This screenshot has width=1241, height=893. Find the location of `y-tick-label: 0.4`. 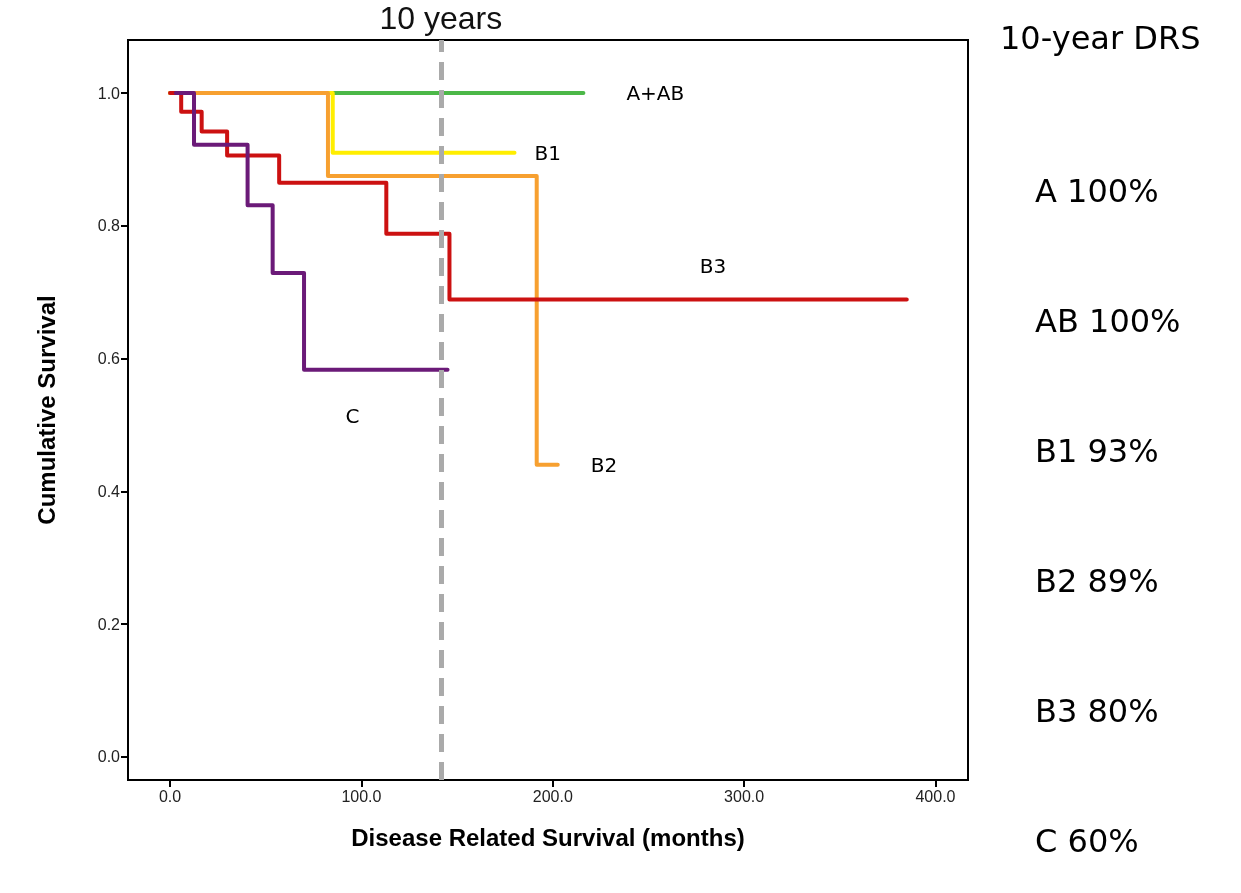

y-tick-label: 0.4 is located at coordinates (109, 491).